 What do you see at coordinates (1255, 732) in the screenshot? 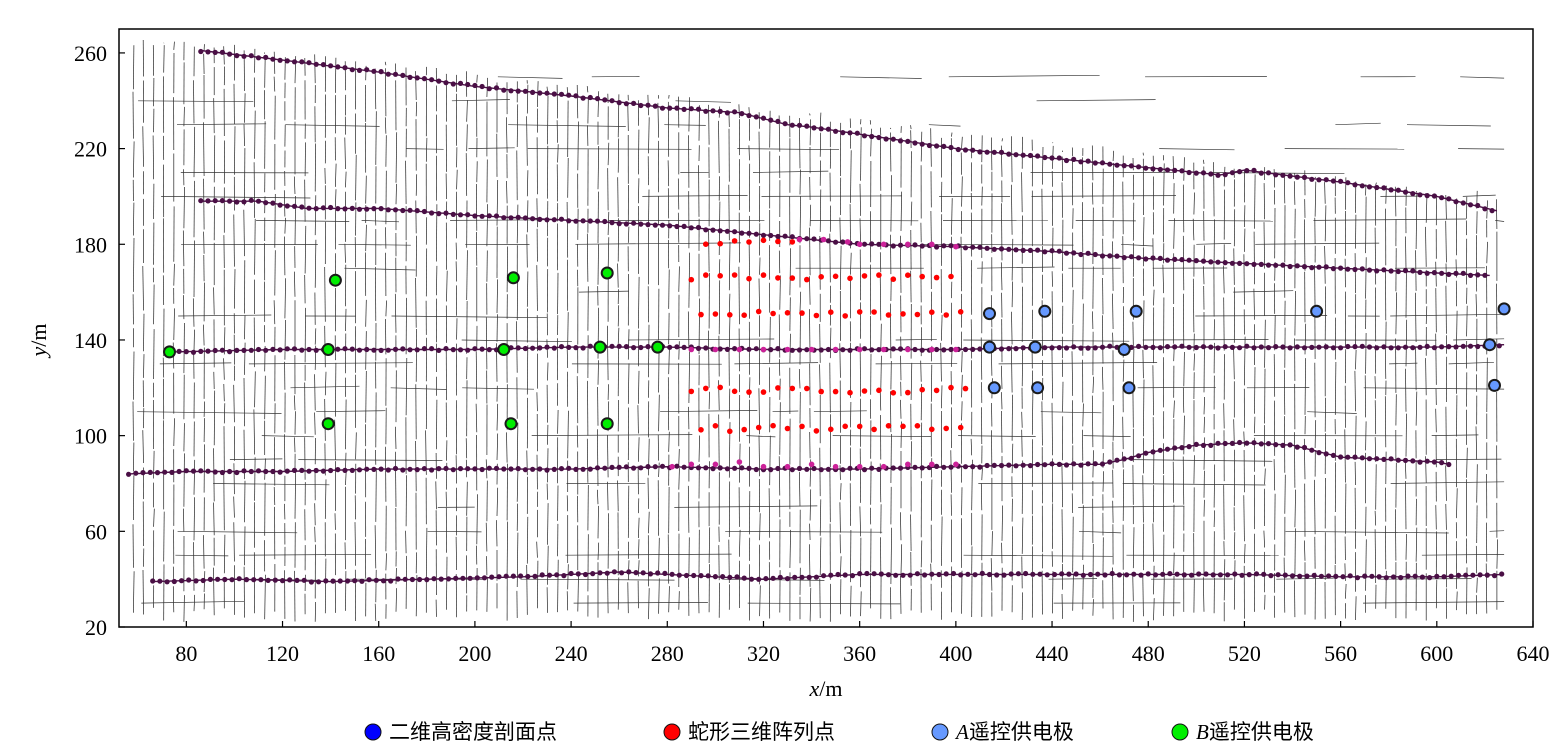
I see `legend-label: B遥控供电极` at bounding box center [1255, 732].